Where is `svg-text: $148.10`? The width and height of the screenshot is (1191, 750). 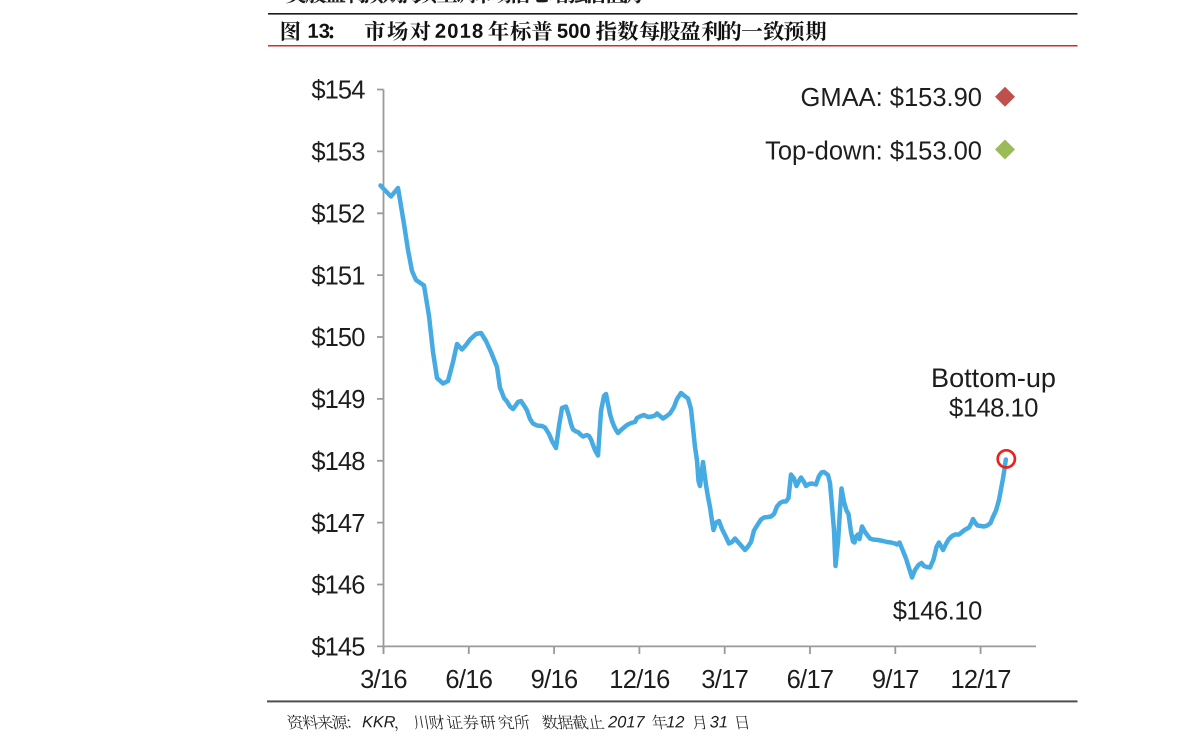
svg-text: $148.10 is located at coordinates (993, 408).